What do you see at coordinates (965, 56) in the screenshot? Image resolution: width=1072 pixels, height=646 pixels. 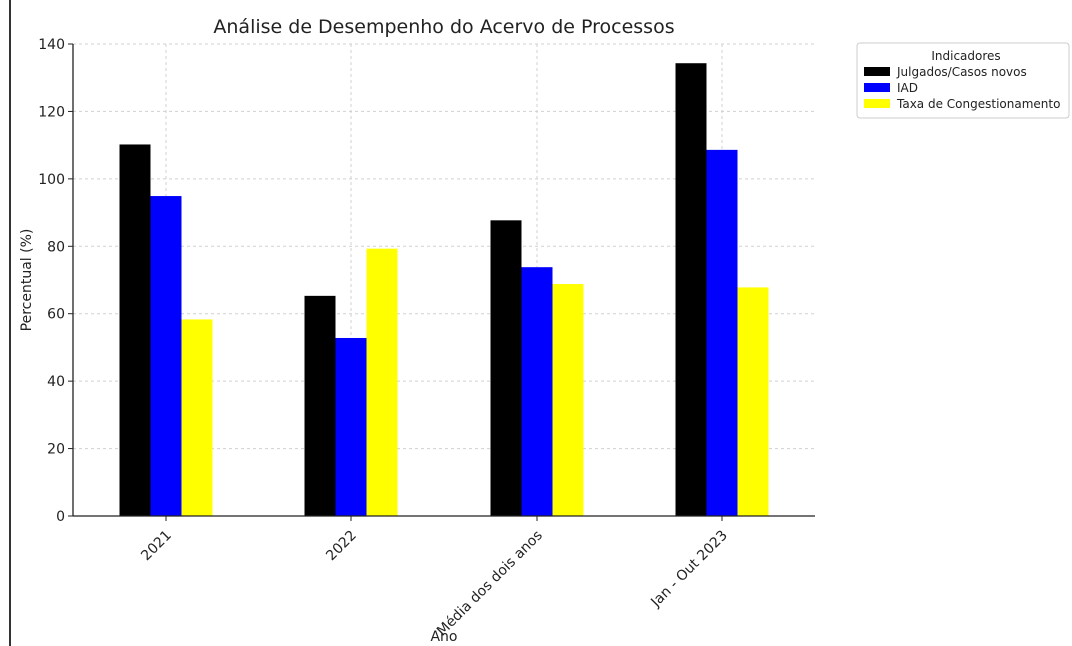 I see `legend-title: Indicadores` at bounding box center [965, 56].